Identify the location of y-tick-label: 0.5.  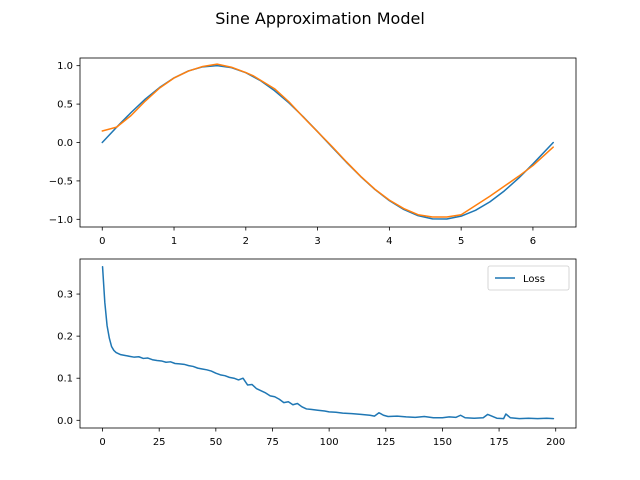
(65, 105).